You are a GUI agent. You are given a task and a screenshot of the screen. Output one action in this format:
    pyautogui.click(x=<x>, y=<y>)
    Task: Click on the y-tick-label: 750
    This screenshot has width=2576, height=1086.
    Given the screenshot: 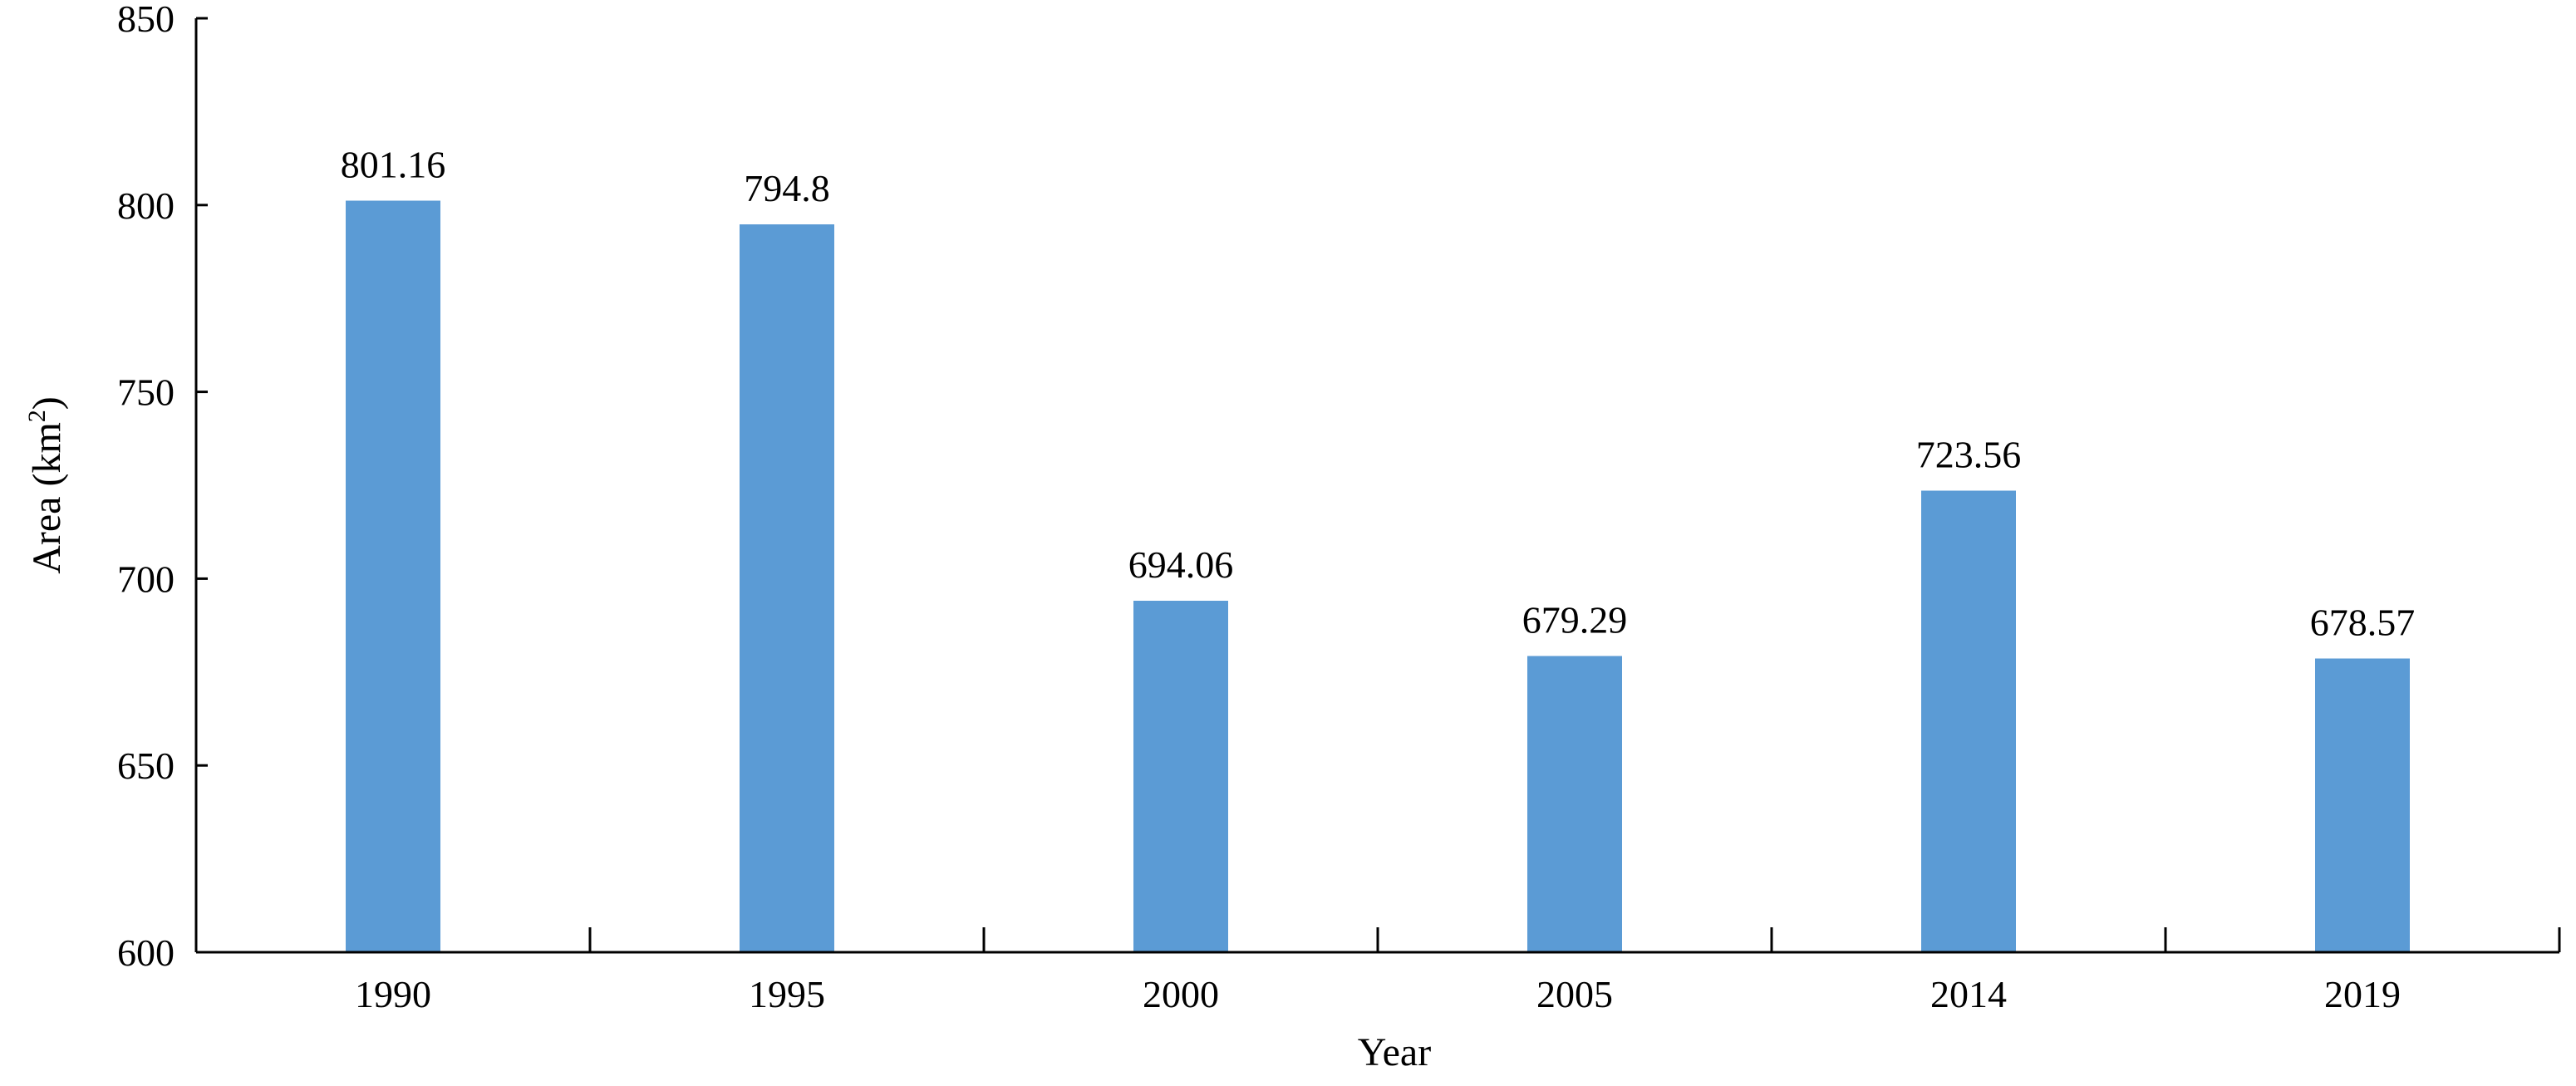 What is the action you would take?
    pyautogui.click(x=146, y=392)
    